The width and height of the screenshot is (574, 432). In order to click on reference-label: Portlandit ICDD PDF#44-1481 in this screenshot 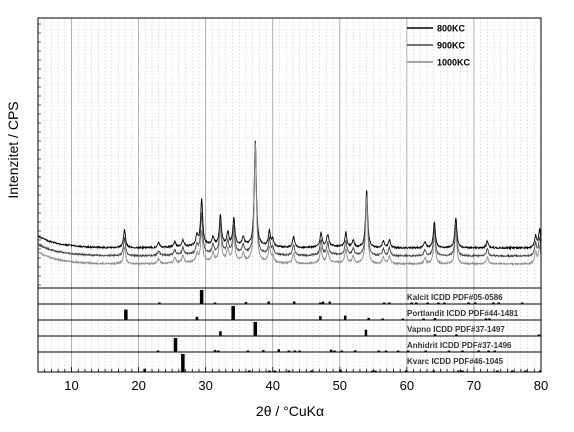, I will do `click(463, 313)`.